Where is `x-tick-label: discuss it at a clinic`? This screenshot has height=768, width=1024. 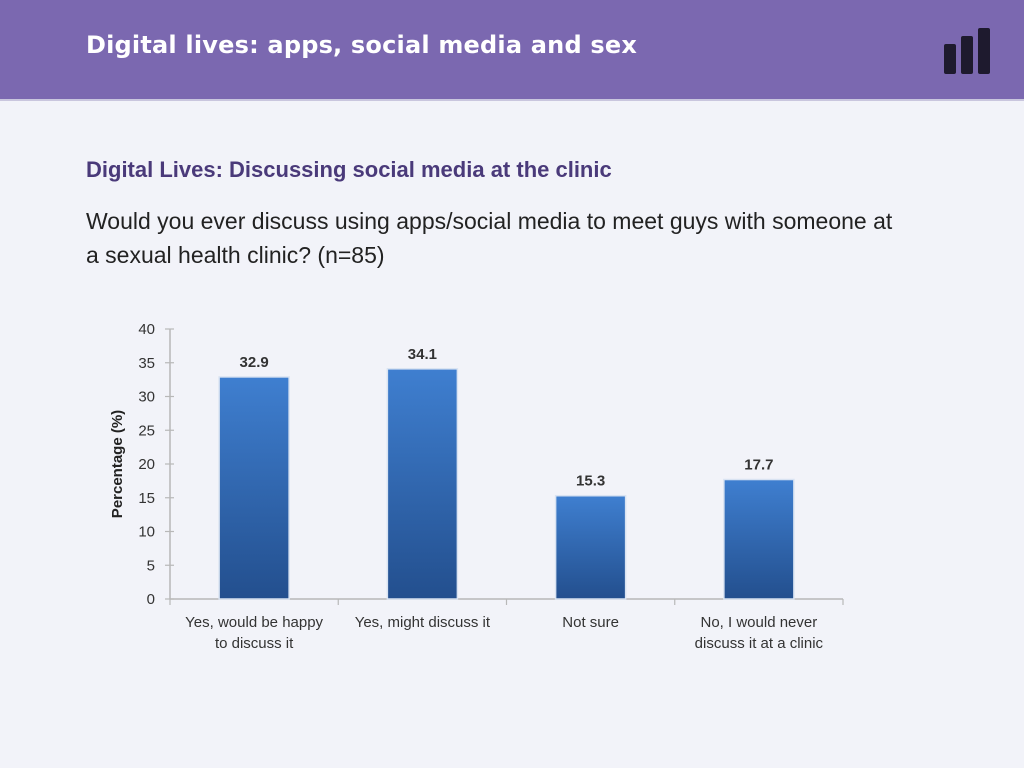
x-tick-label: discuss it at a clinic is located at coordinates (759, 643).